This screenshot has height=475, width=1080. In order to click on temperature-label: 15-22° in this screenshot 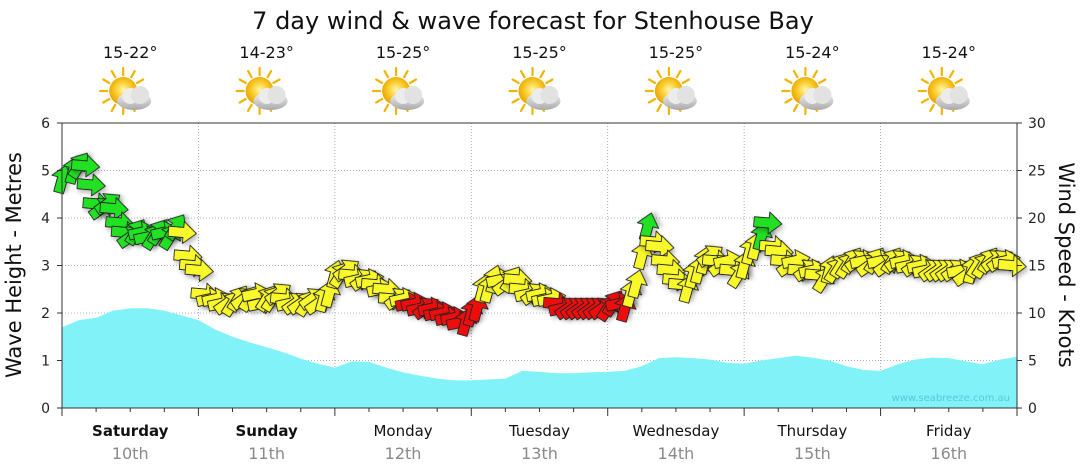, I will do `click(130, 52)`.